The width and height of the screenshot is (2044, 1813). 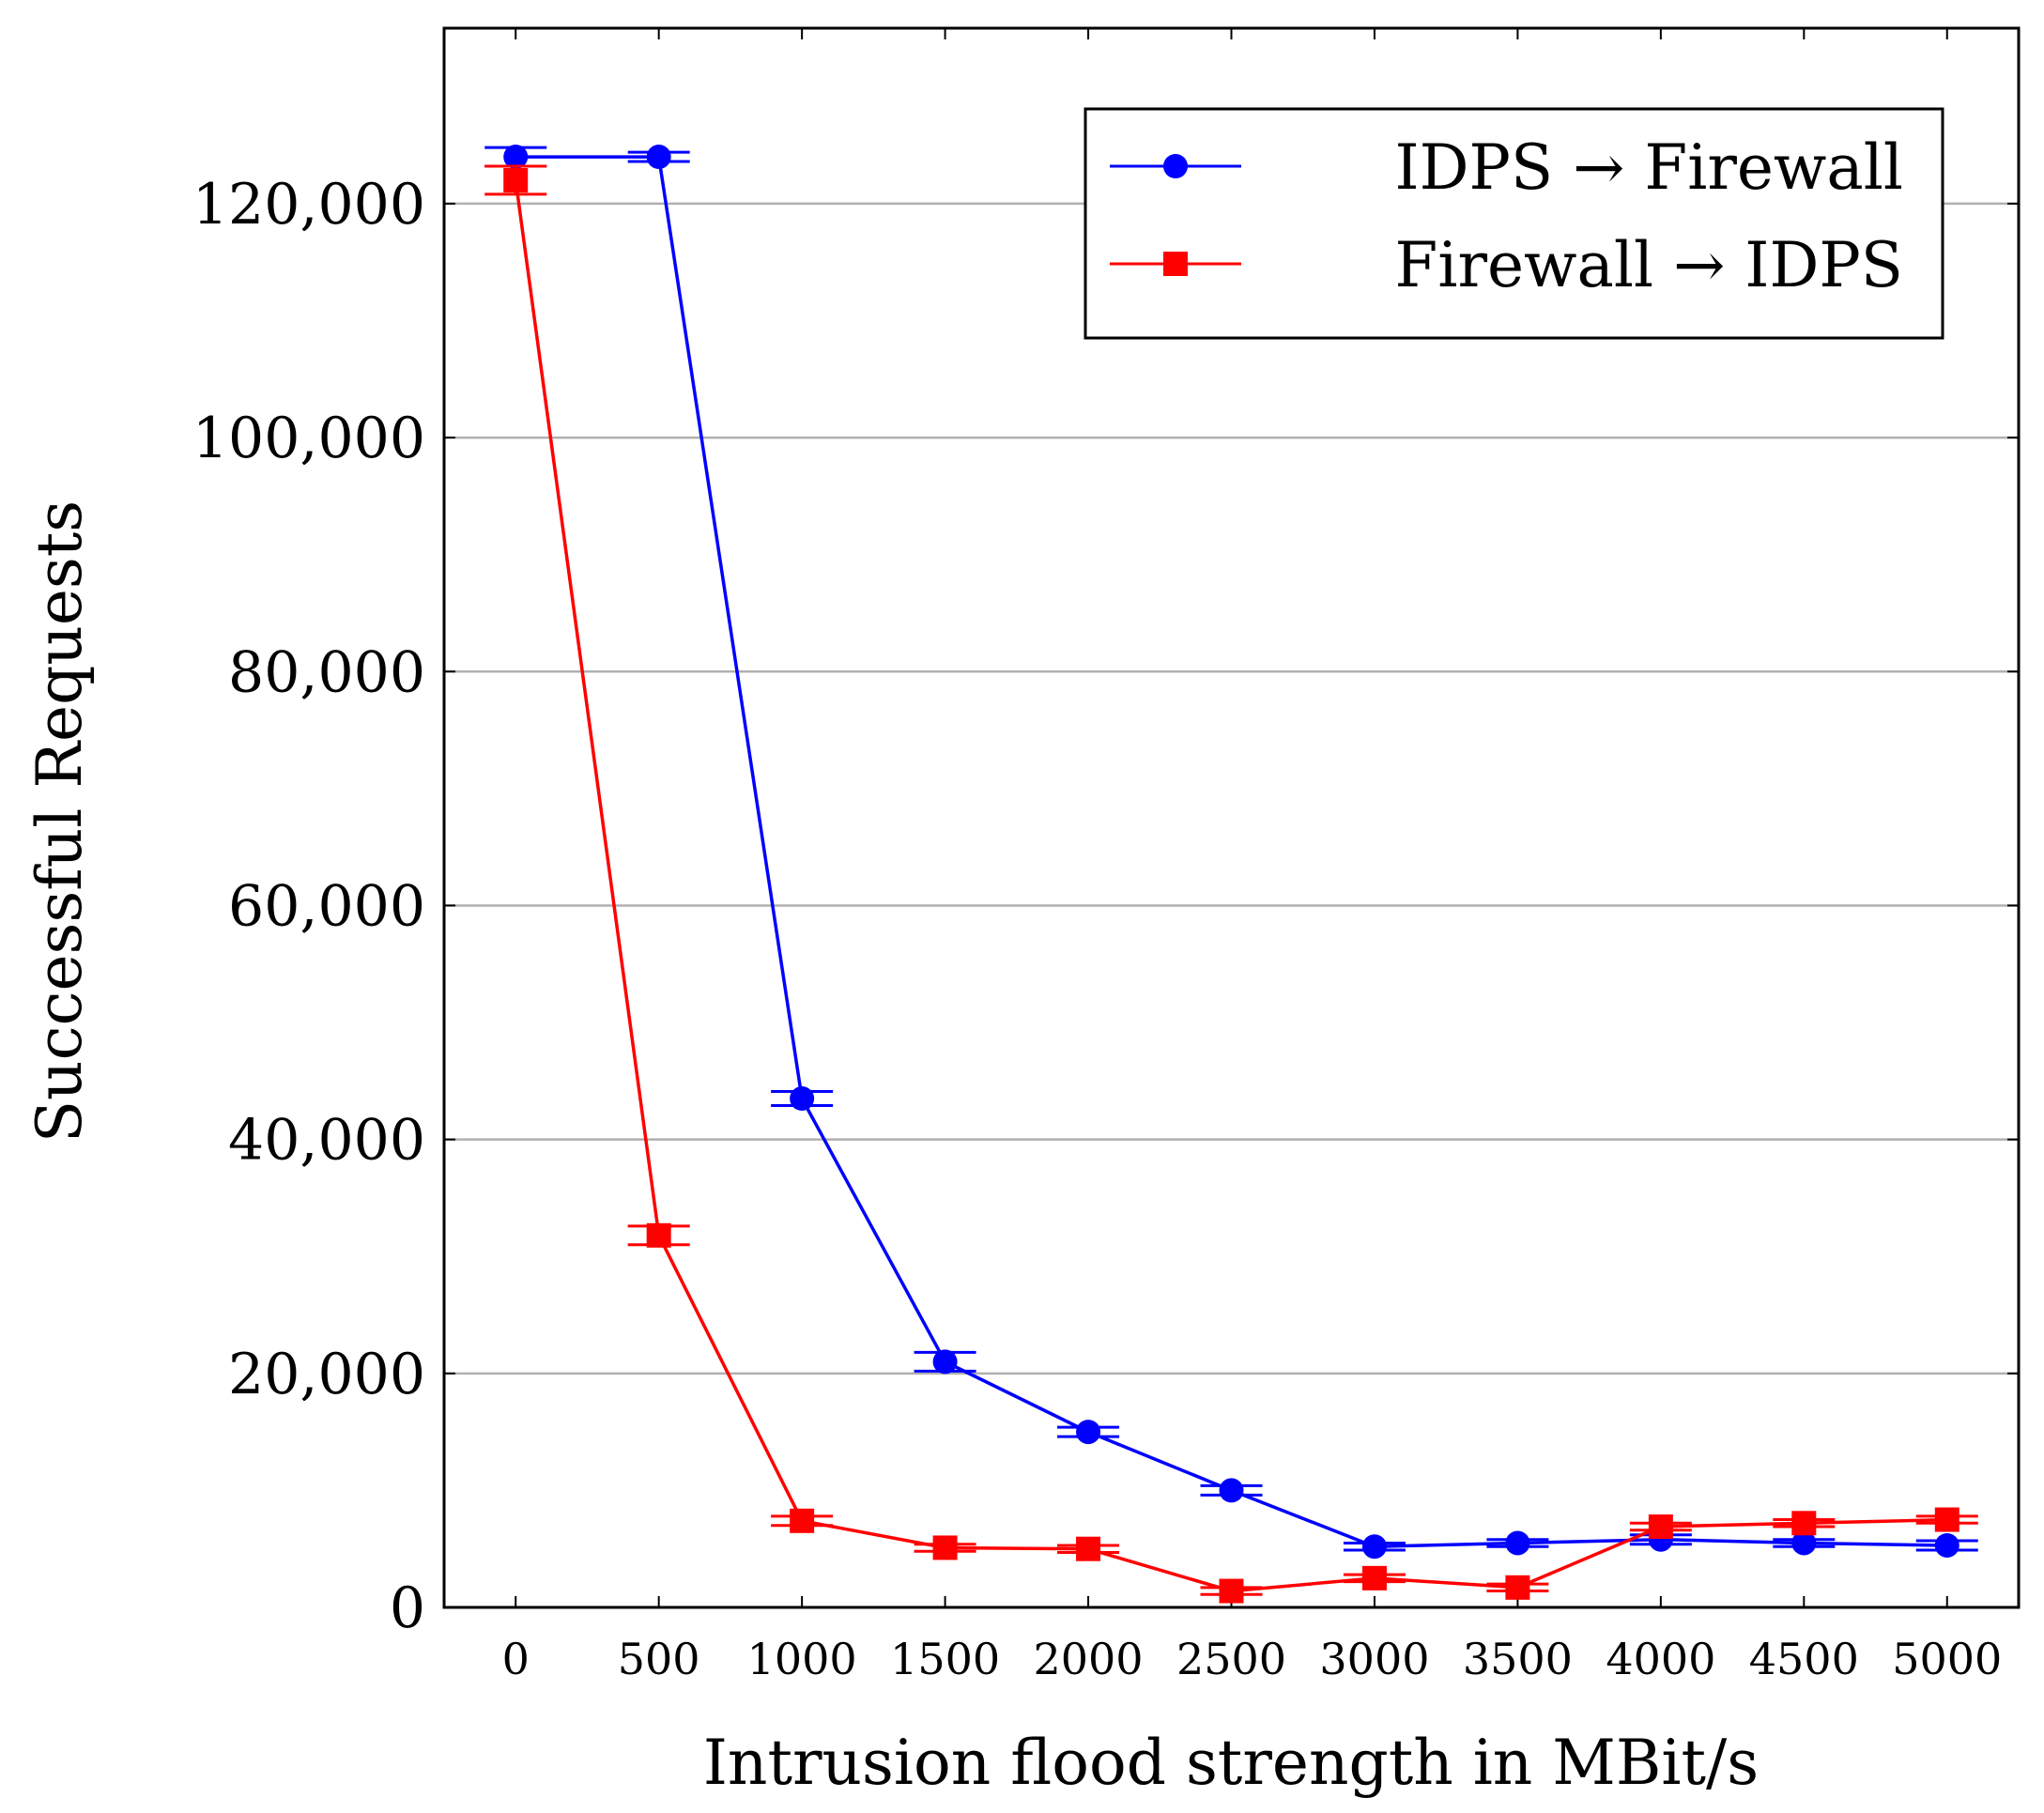 What do you see at coordinates (1374, 1659) in the screenshot?
I see `x-tick-label: 3000` at bounding box center [1374, 1659].